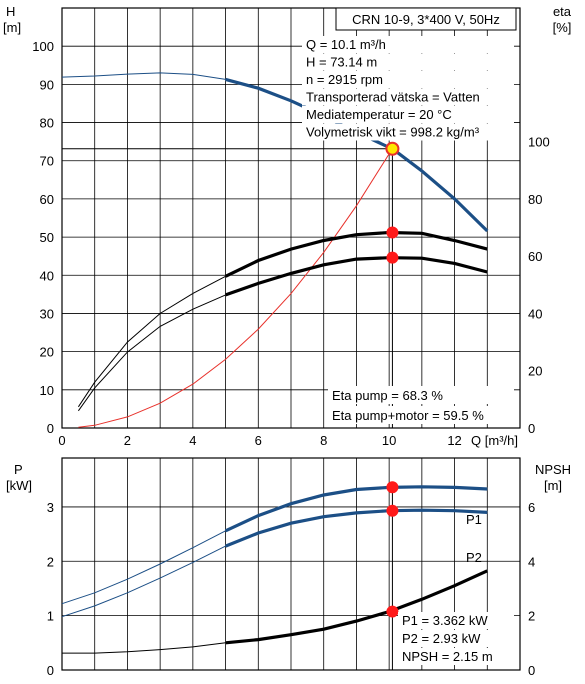 This screenshot has width=585, height=684. I want to click on y-tick-label-left: 20, so click(47, 352).